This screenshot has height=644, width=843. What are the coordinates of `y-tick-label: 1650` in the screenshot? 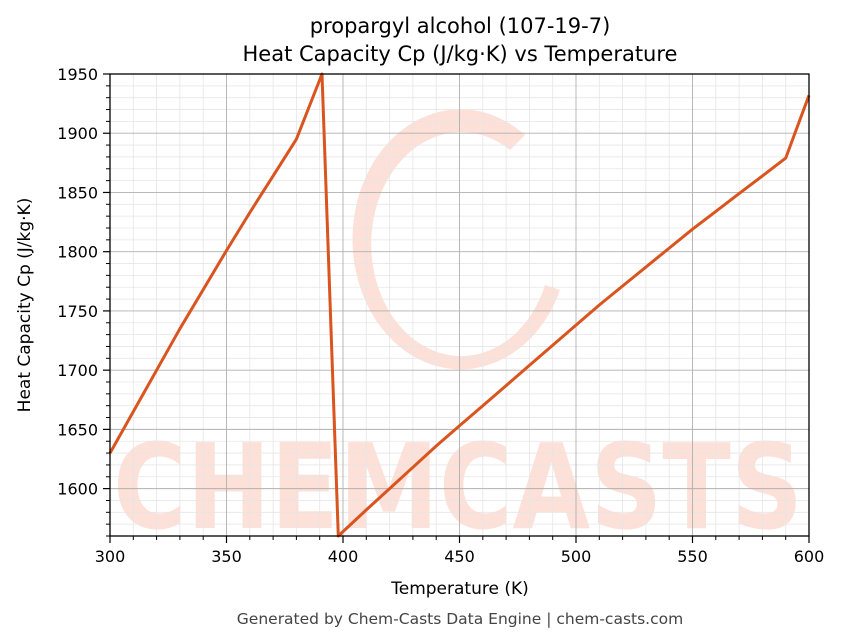 It's located at (77, 429).